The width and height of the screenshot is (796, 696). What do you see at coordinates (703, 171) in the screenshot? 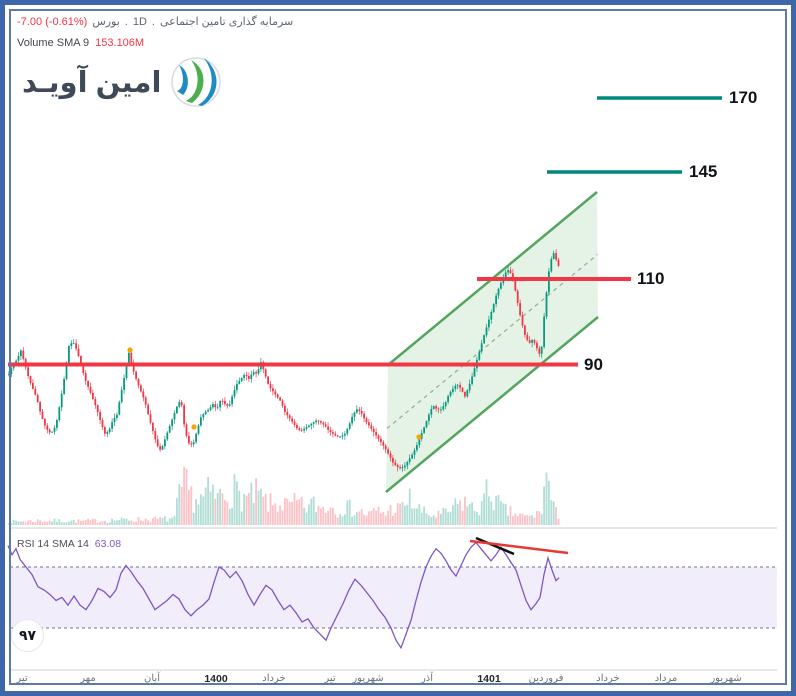
I see `price-level-label: 145` at bounding box center [703, 171].